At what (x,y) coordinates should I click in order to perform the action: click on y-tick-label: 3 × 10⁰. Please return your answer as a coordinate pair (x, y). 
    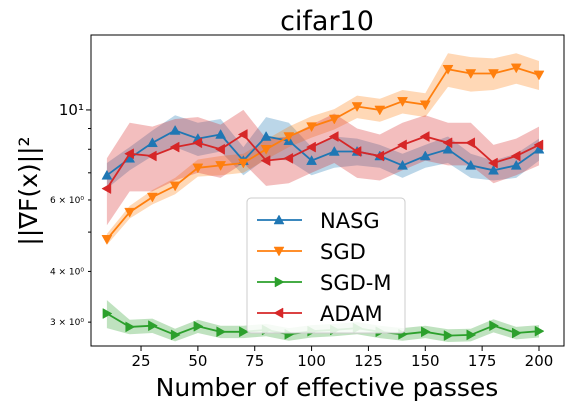
    Looking at the image, I should click on (67, 323).